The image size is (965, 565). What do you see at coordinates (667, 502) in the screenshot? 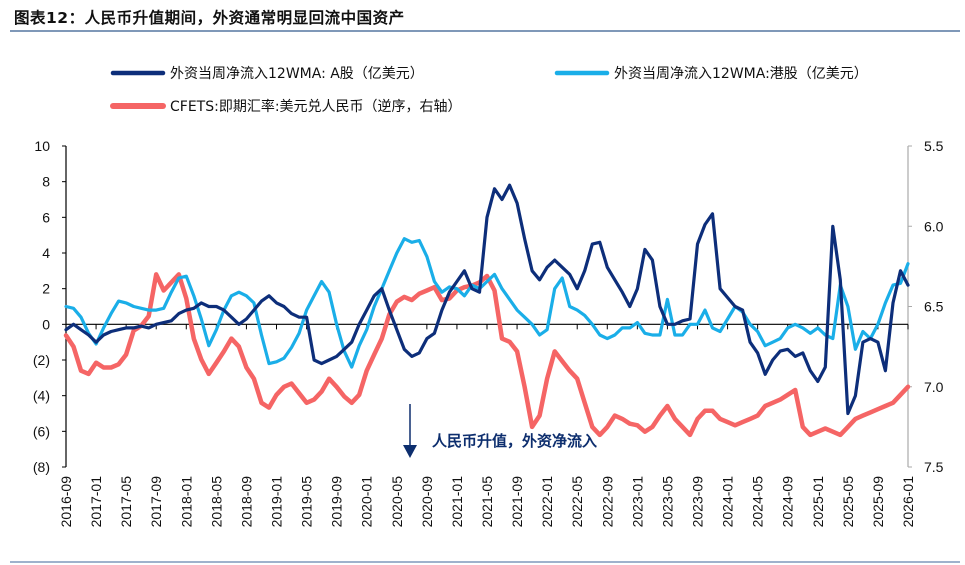
I see `x-tick-label: 2023-05` at bounding box center [667, 502].